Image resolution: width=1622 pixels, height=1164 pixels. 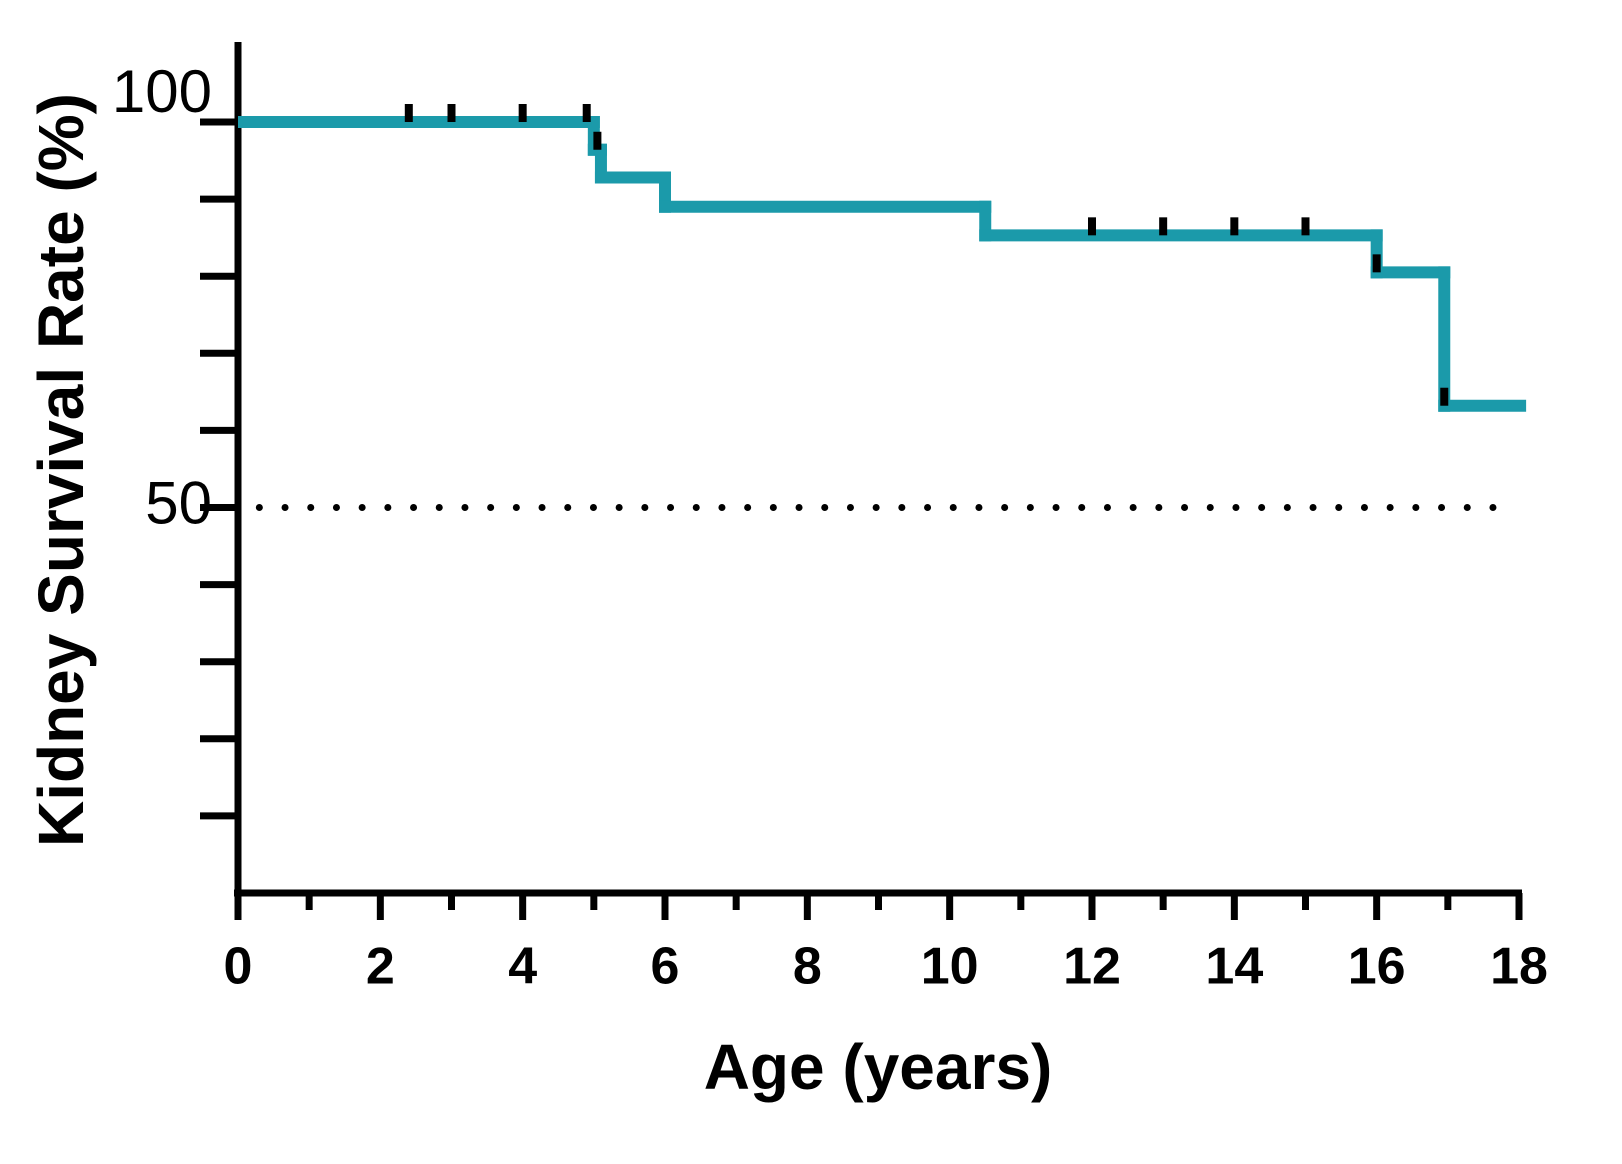 What do you see at coordinates (380, 967) in the screenshot?
I see `x-tick-label: 2` at bounding box center [380, 967].